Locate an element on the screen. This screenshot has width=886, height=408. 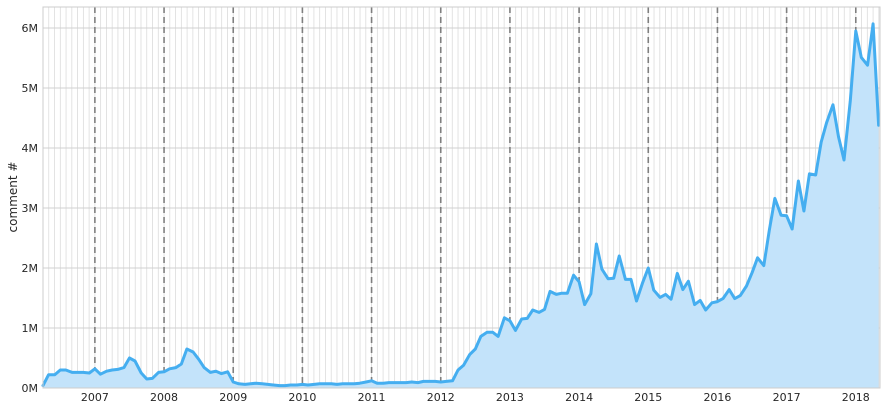
x-tick-label: 2015 is located at coordinates (648, 397).